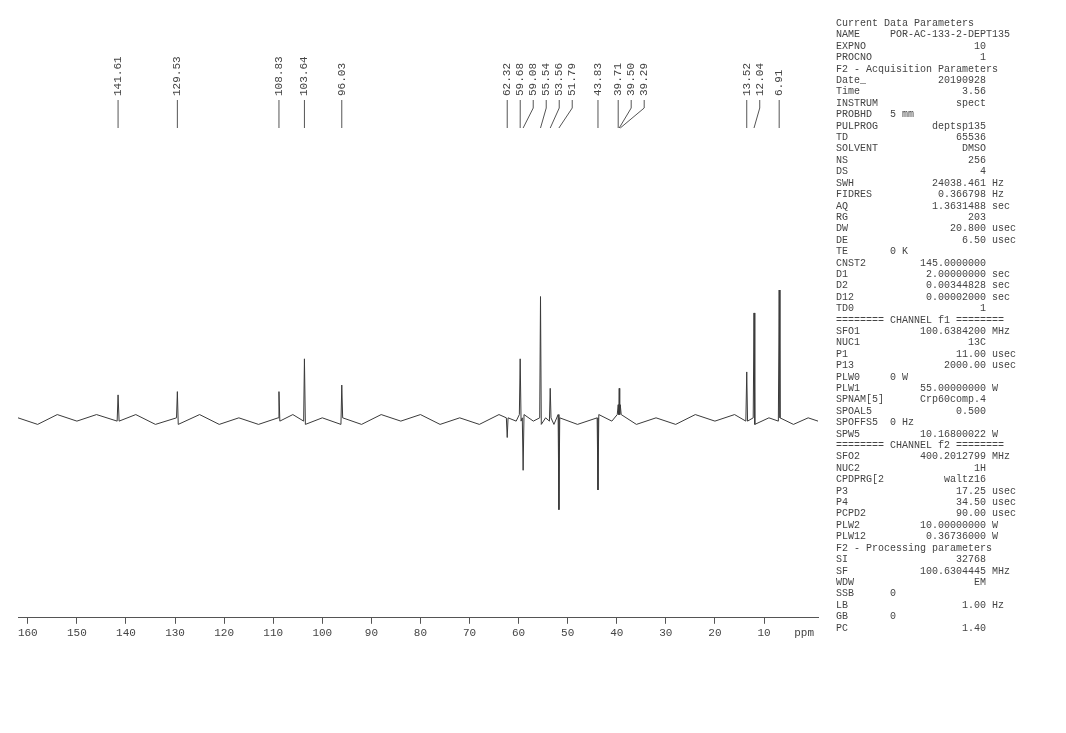 The width and height of the screenshot is (1066, 733). What do you see at coordinates (117, 75) in the screenshot?
I see `annotation: 141.61` at bounding box center [117, 75].